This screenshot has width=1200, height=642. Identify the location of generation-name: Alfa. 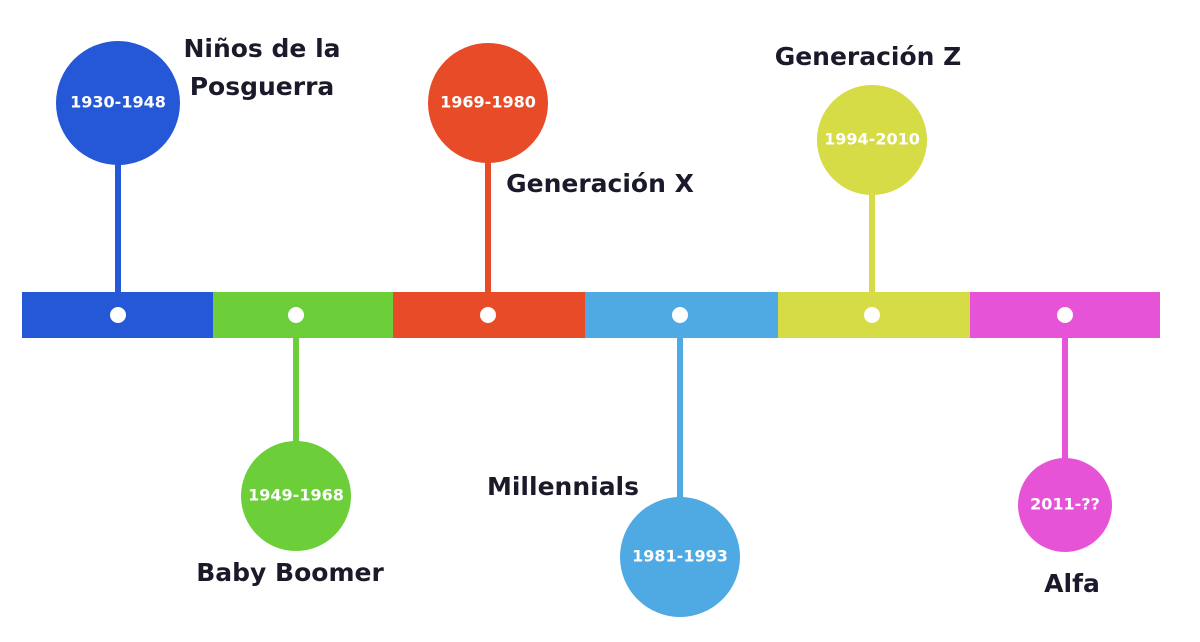
(1072, 583).